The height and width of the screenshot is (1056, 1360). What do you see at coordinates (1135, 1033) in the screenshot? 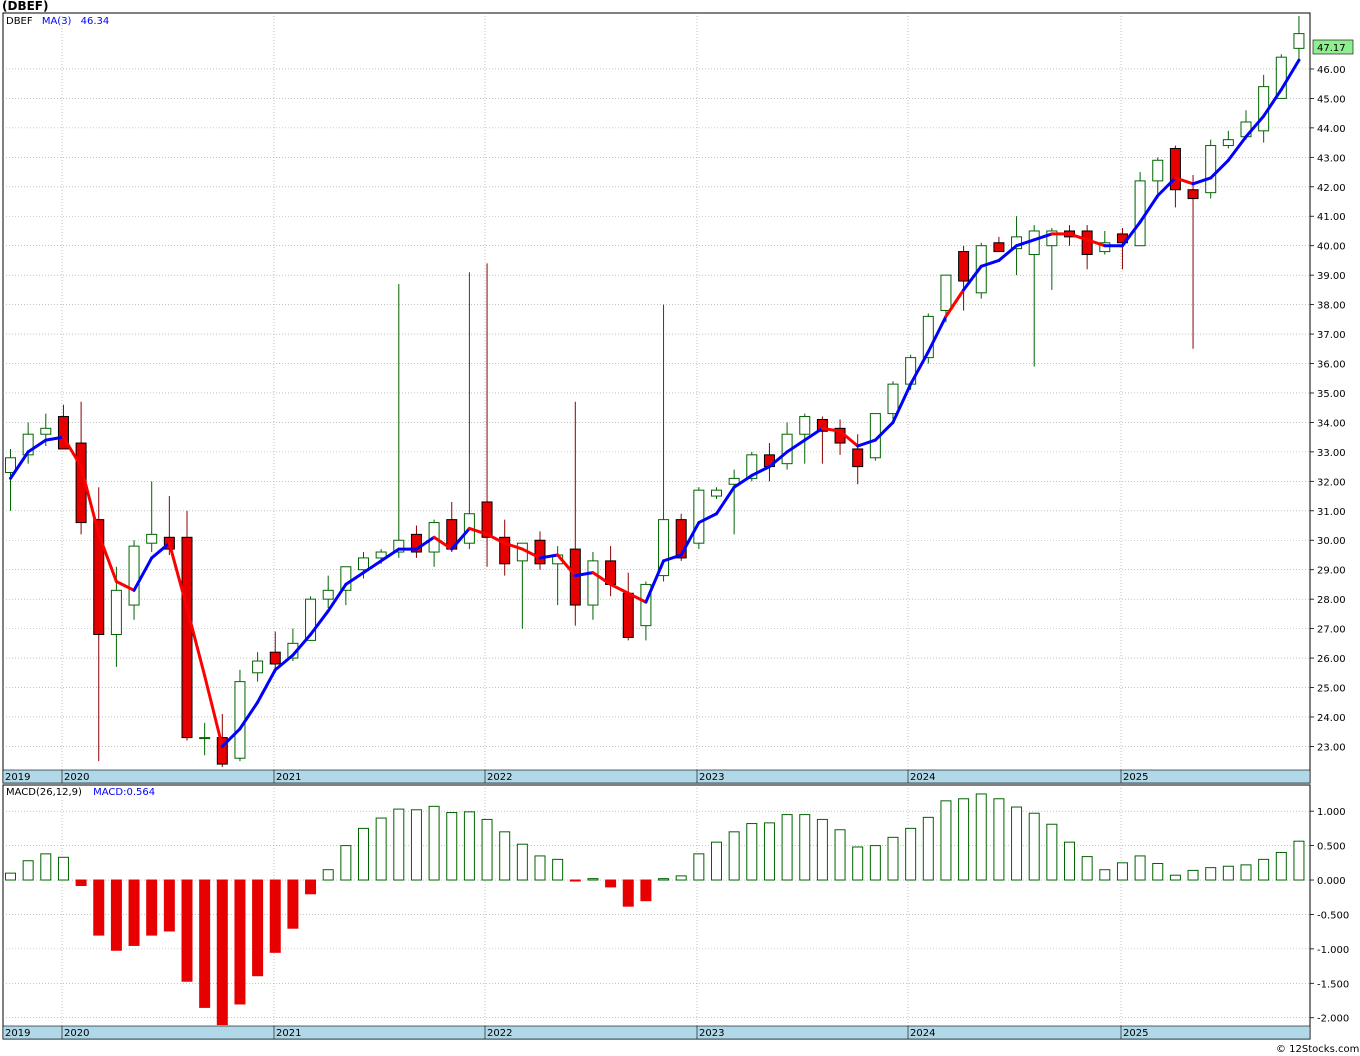
I see `macd-x-label: 2025` at bounding box center [1135, 1033].